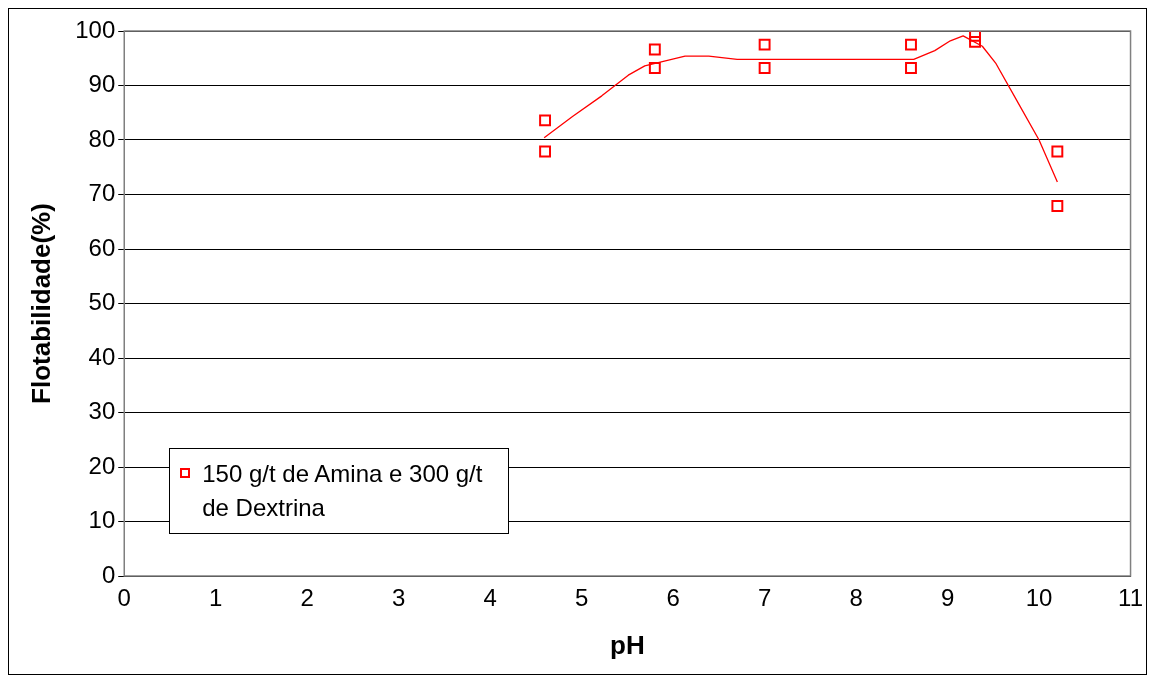 The image size is (1157, 683). I want to click on legend-label: 150 g/t de Amina e 300 g/t de Dextrina, so click(343, 491).